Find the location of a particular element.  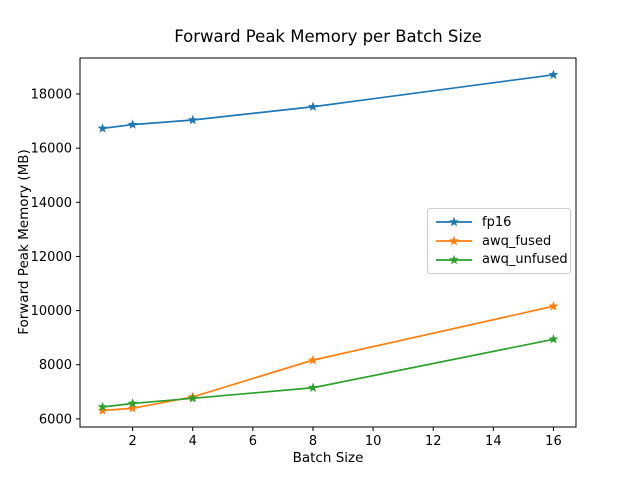

x-tick-label: 12 is located at coordinates (433, 441).